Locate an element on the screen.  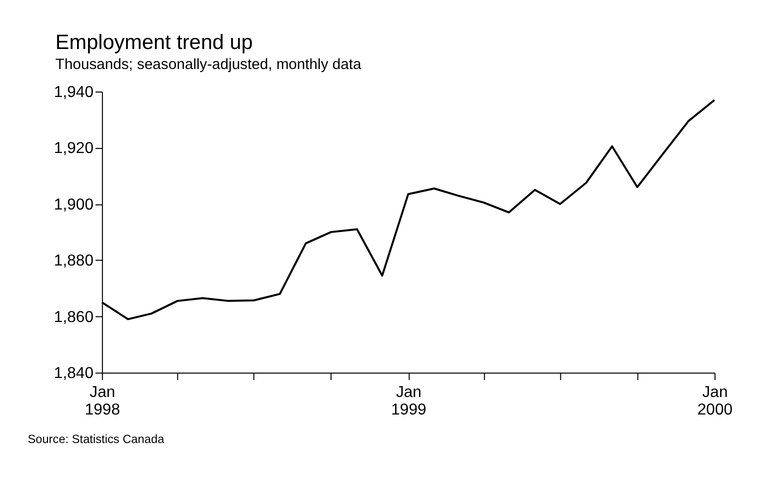
y-tick-label: 1,940 is located at coordinates (74, 92).